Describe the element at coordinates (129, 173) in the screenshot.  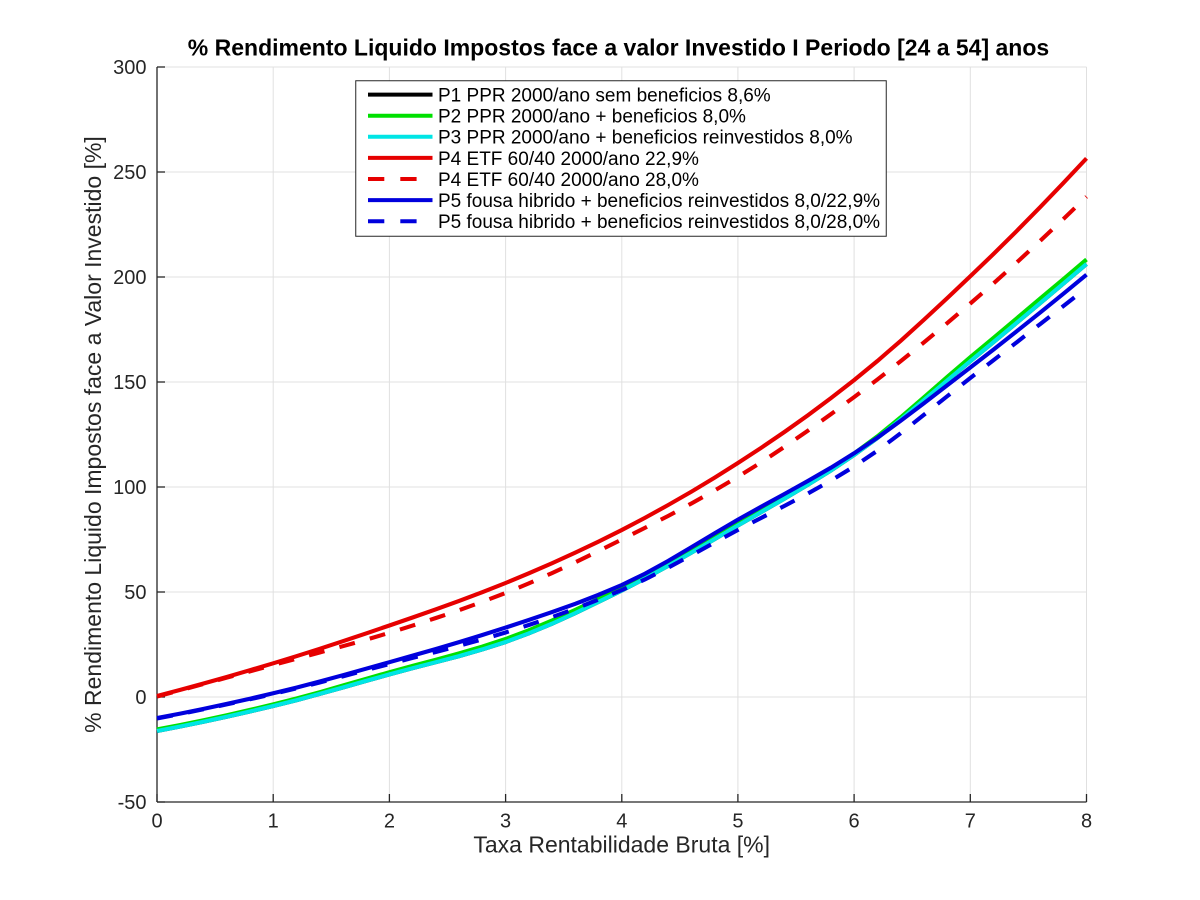
I see `svg-text: 250` at that location.